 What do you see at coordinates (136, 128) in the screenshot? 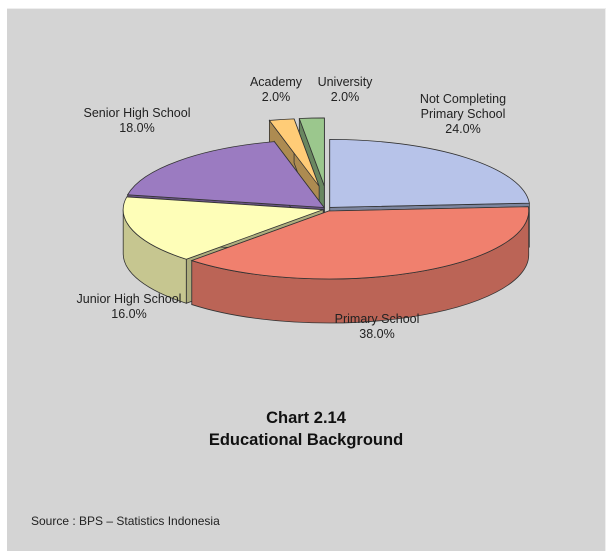
I see `slice-value: 18.0%` at bounding box center [136, 128].